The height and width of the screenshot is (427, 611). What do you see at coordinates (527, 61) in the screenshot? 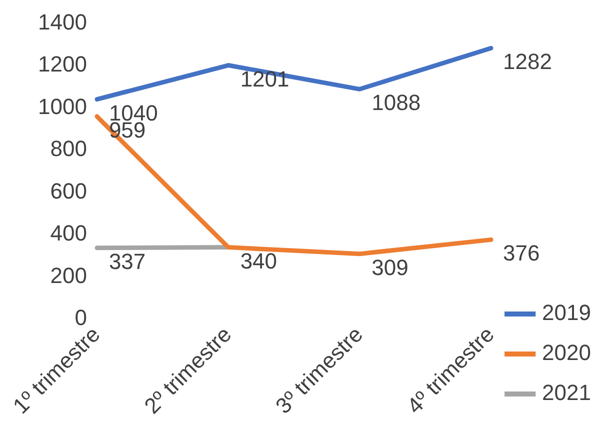
I see `data-label: 1282` at bounding box center [527, 61].